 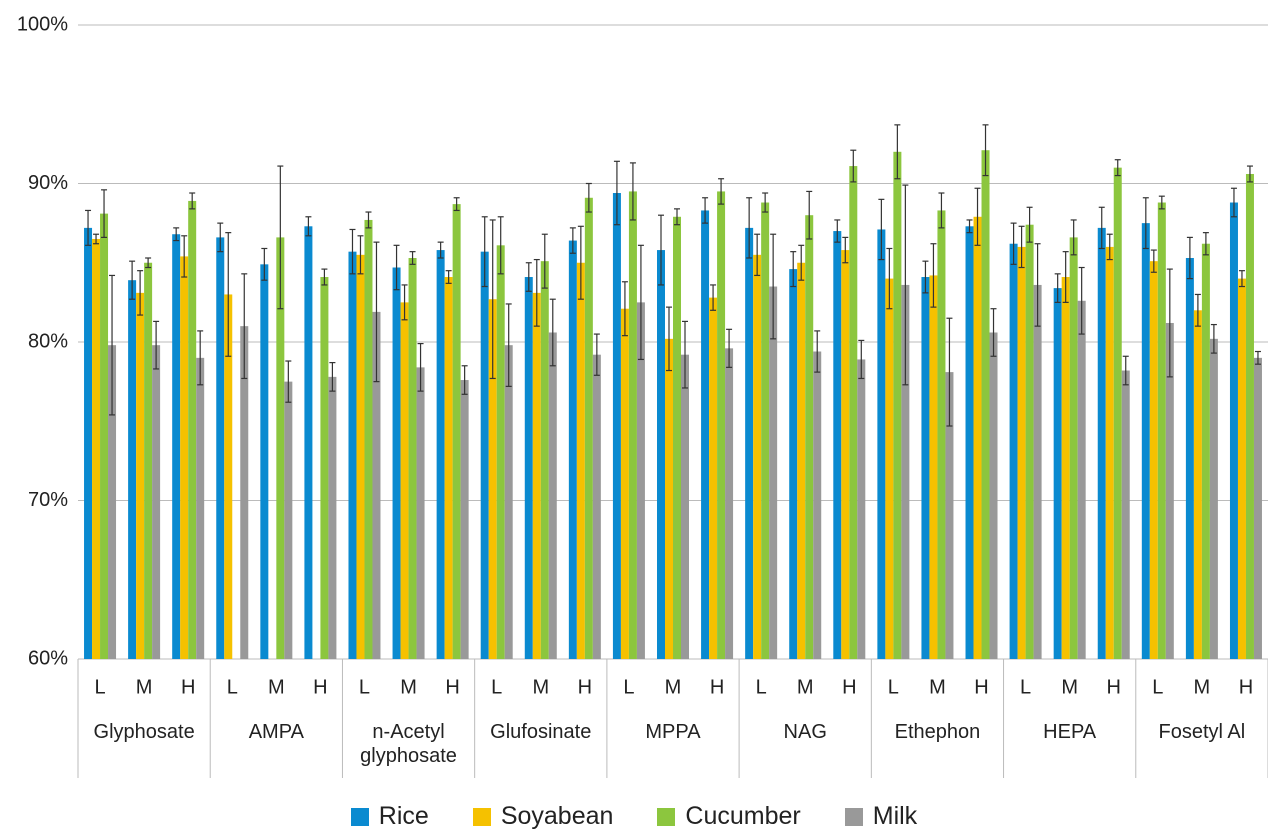 What do you see at coordinates (634, 816) in the screenshot?
I see `legend: Rice Soyabean Cucumber Milk` at bounding box center [634, 816].